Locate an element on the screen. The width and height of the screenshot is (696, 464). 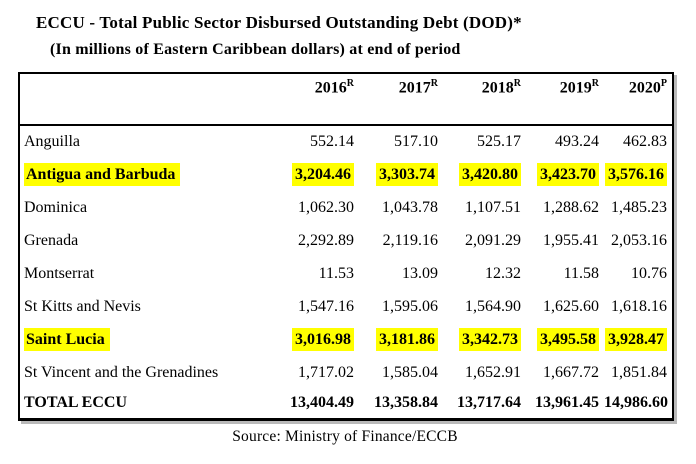
value-cell: 1,547.16 is located at coordinates (326, 306).